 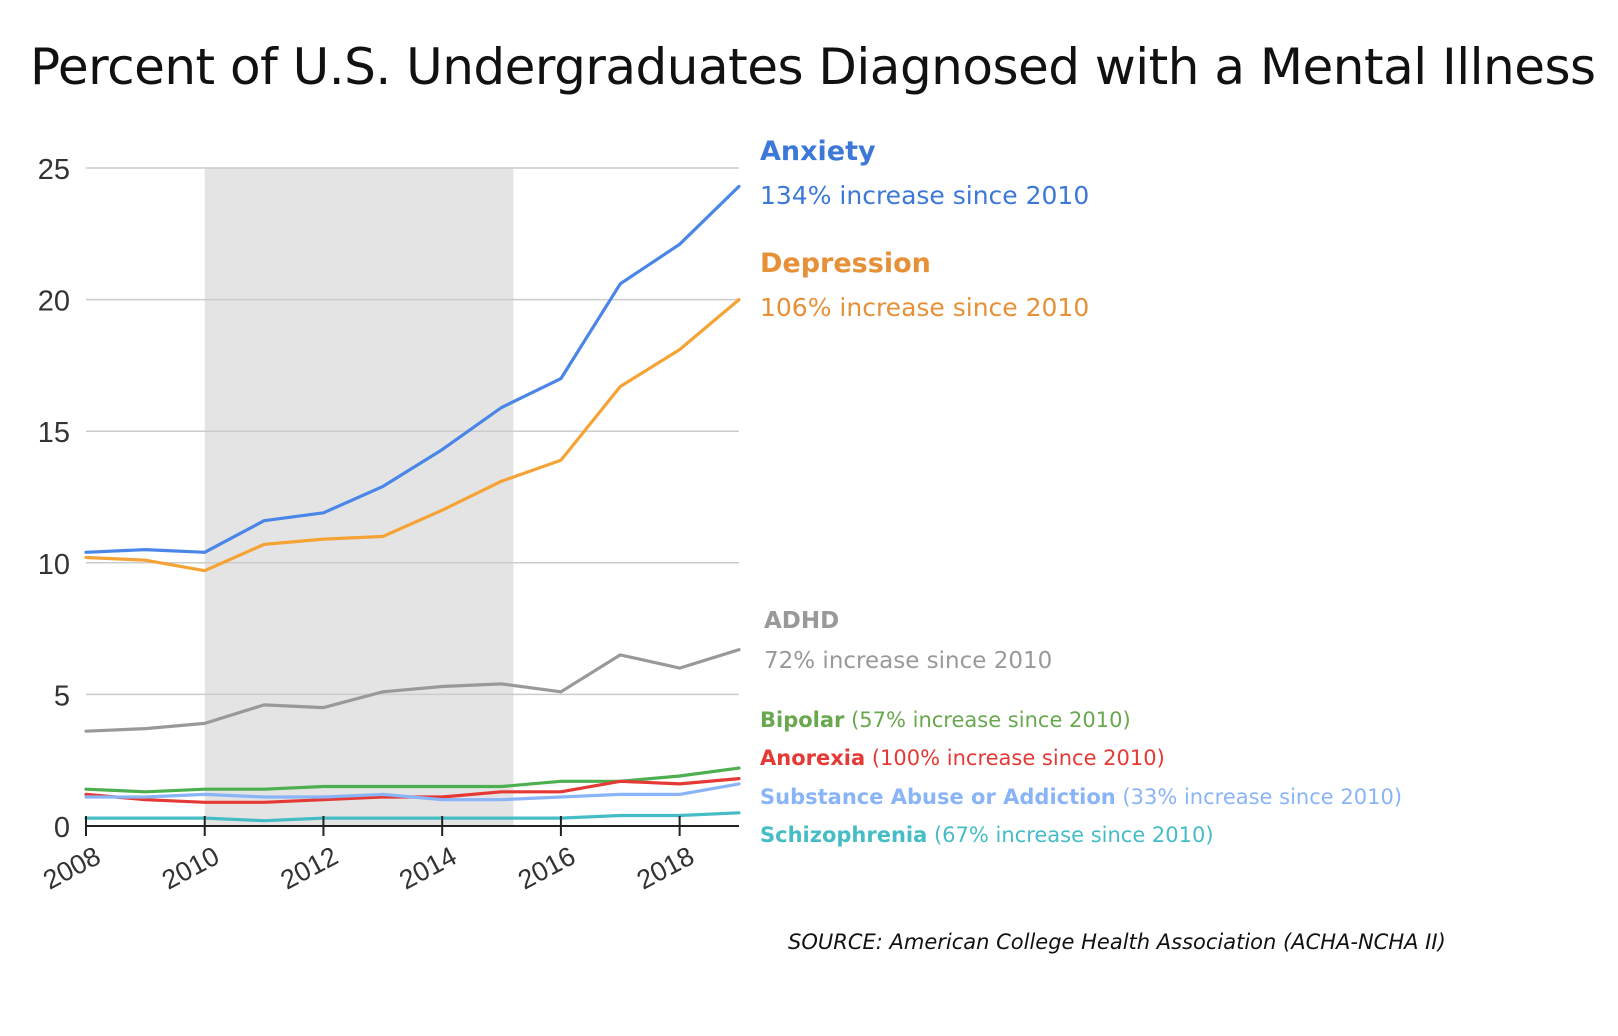 I want to click on depression-label: Depression, so click(x=845, y=263).